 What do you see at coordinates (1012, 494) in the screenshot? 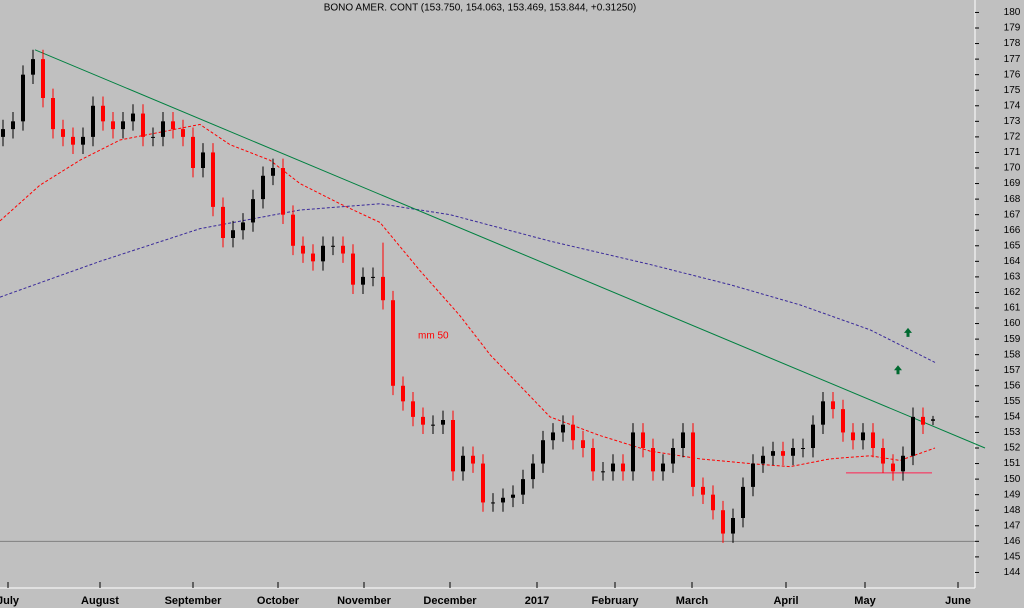
I see `y-tick-label: 149` at bounding box center [1012, 494].